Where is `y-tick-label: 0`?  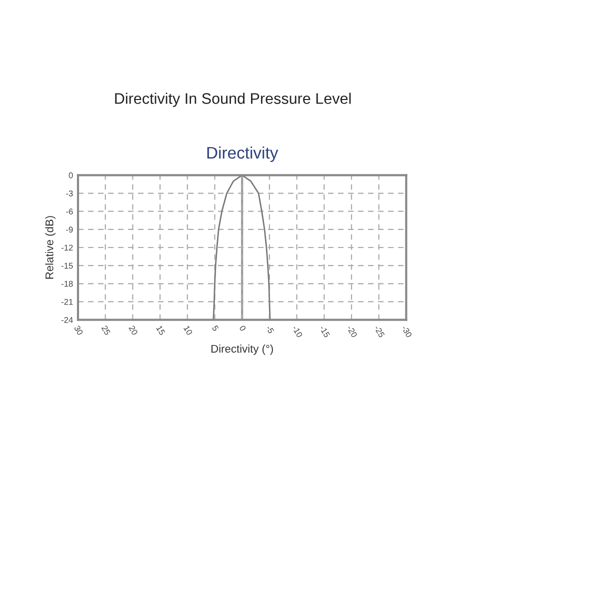 y-tick-label: 0 is located at coordinates (70, 175).